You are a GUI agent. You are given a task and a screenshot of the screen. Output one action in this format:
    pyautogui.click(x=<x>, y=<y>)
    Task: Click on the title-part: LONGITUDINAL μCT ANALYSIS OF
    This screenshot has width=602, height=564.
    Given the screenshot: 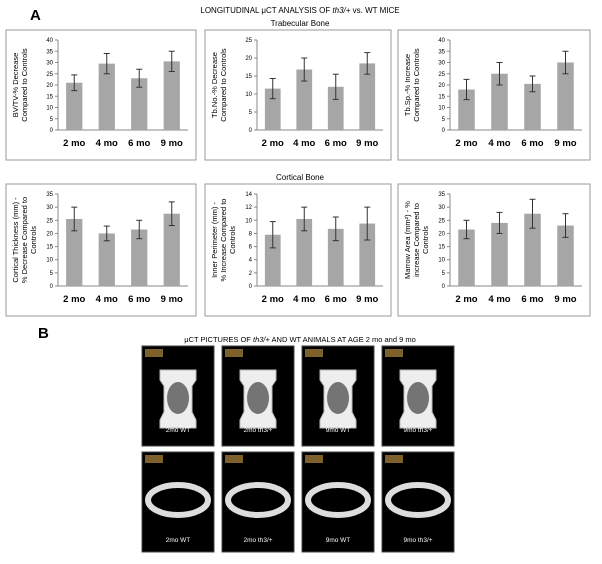 What is the action you would take?
    pyautogui.click(x=266, y=10)
    